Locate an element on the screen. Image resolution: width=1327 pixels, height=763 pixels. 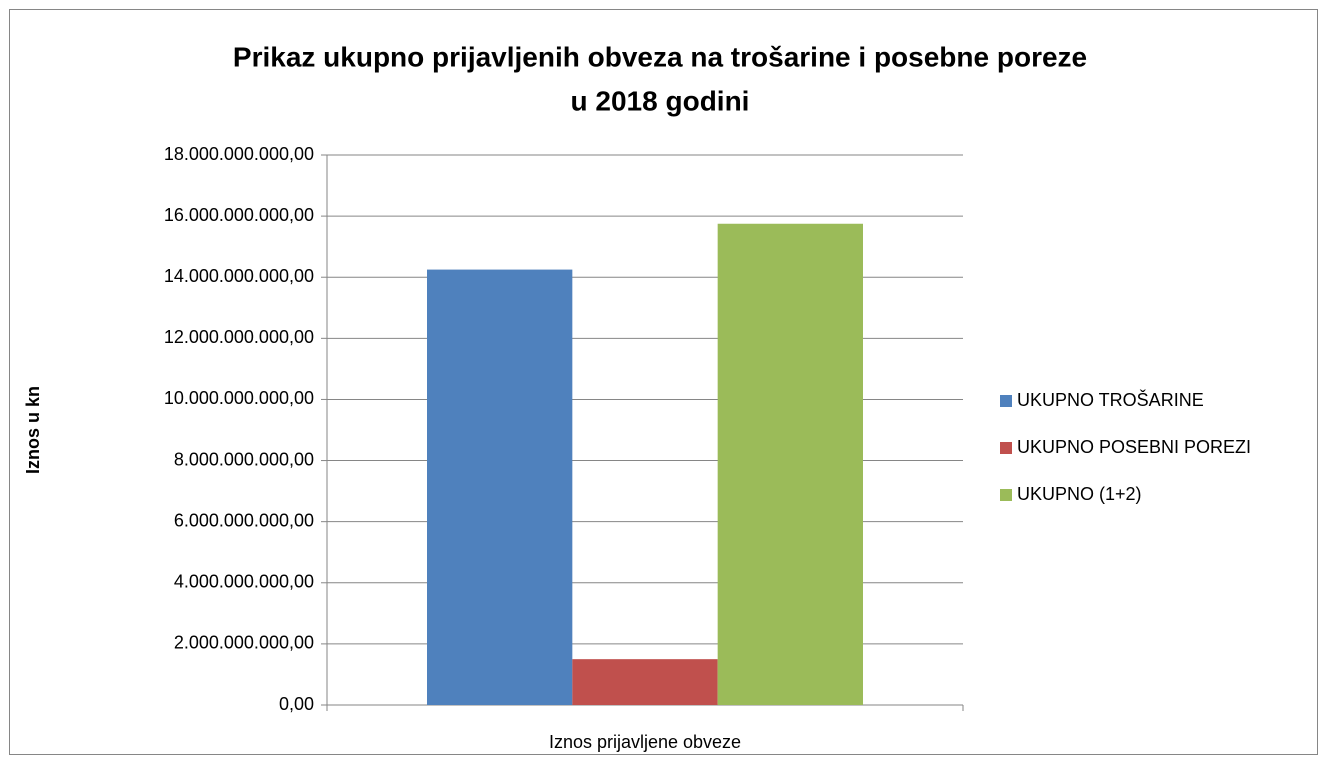
legend-label: UKUPNO POSEBNI POREZI is located at coordinates (1134, 447).